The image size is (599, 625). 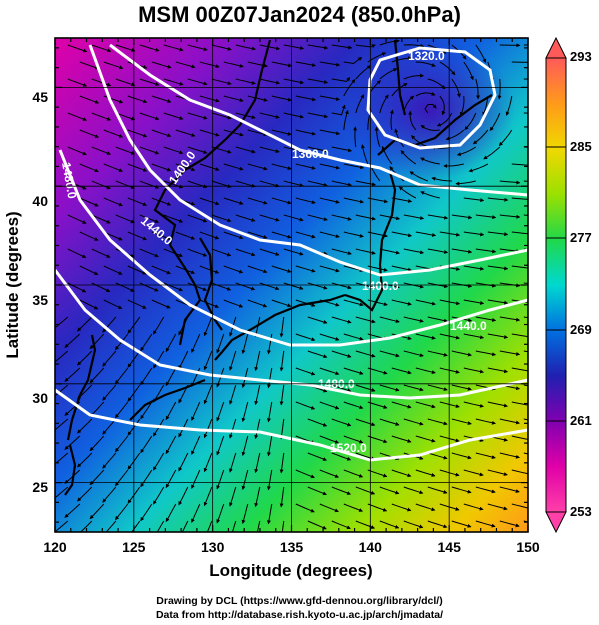 What do you see at coordinates (212, 192) in the screenshot?
I see `coast-asia-continent` at bounding box center [212, 192].